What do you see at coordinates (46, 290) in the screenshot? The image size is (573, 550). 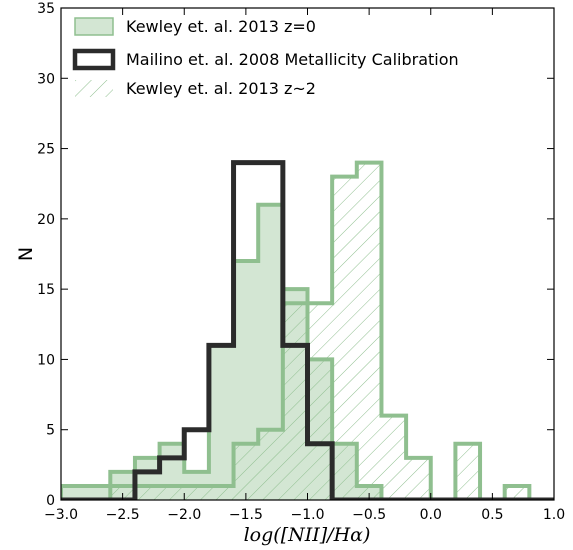 I see `y-tick-label: 15` at bounding box center [46, 290].